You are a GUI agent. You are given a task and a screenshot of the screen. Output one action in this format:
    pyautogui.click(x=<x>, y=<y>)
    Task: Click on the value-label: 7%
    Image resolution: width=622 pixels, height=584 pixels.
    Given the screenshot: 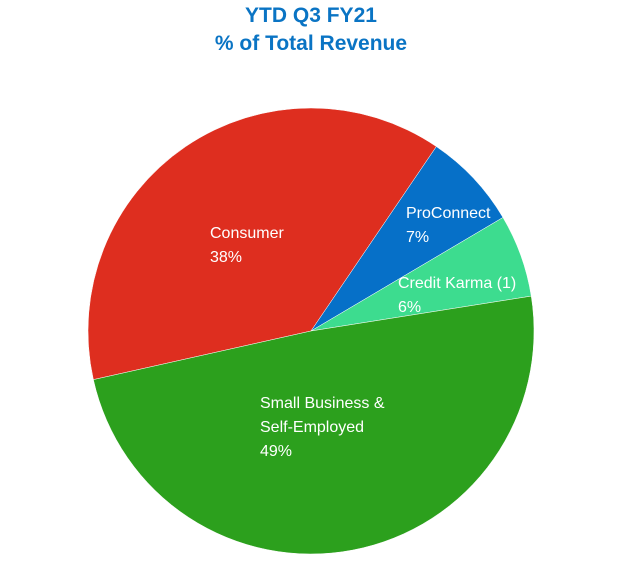 What is the action you would take?
    pyautogui.click(x=418, y=237)
    